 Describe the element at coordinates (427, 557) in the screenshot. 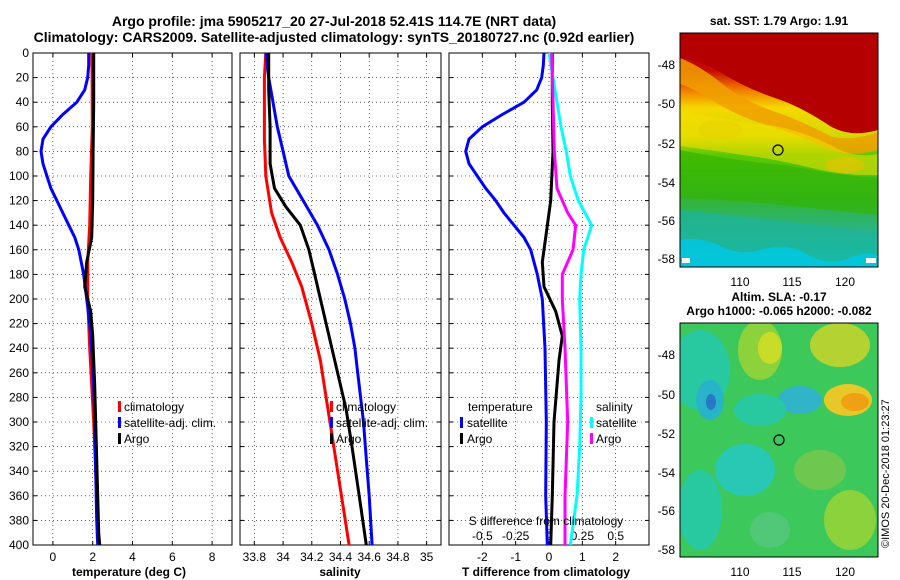

I see `x-tick-label: 35` at that location.